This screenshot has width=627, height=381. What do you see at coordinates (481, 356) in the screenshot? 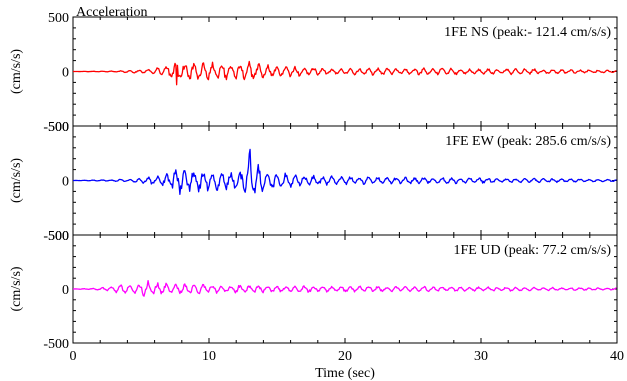
I see `x-tick-label: 30` at bounding box center [481, 356].